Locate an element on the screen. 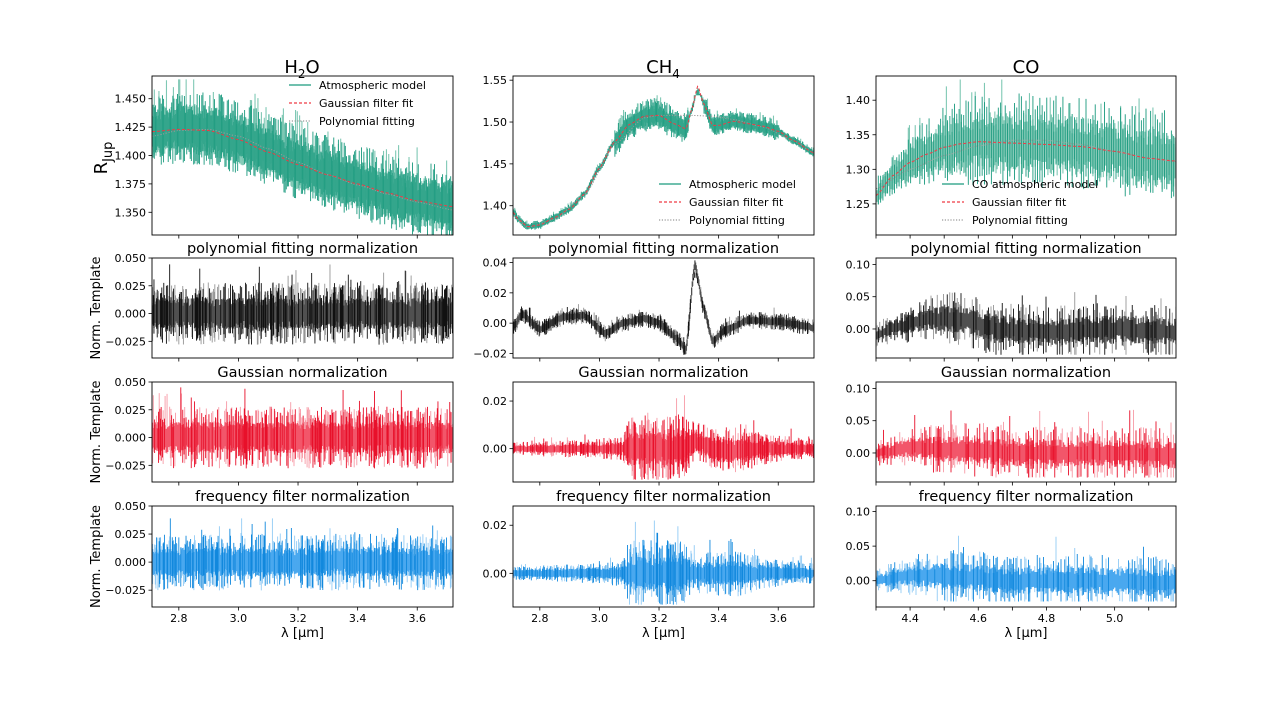 This screenshot has width=1274, height=718. column-title-h2o: H2O is located at coordinates (301, 69).